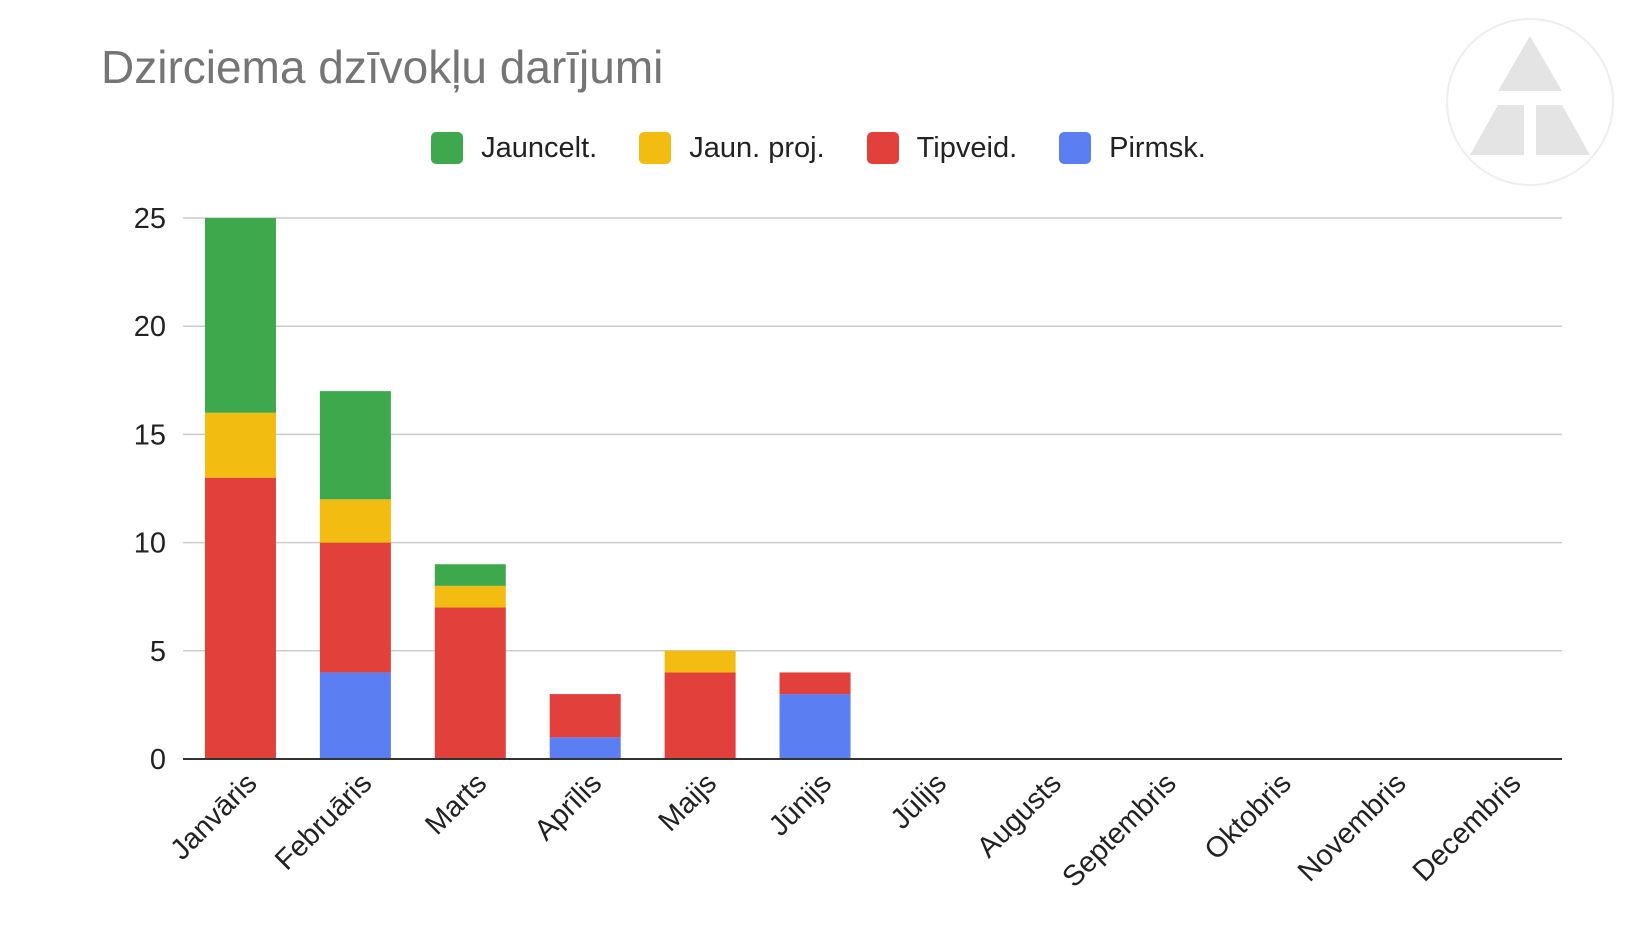  What do you see at coordinates (1467, 827) in the screenshot?
I see `x-tick-label: Decembris` at bounding box center [1467, 827].